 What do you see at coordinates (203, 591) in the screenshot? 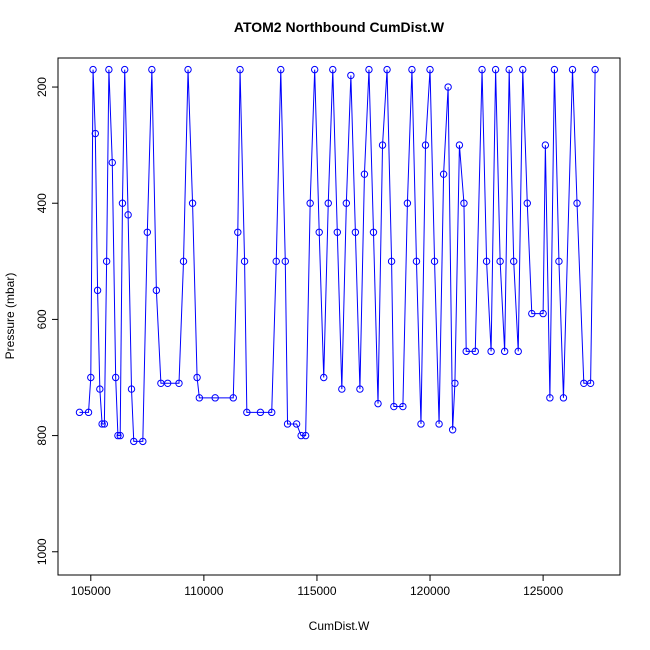
I see `x-tick-label: 110000` at bounding box center [203, 591].